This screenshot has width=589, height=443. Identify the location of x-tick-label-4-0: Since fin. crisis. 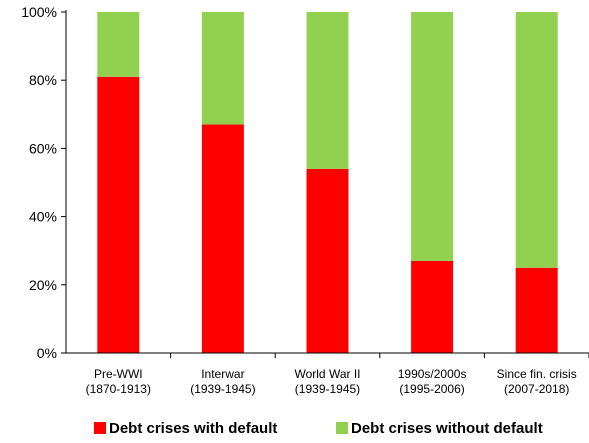
(537, 374).